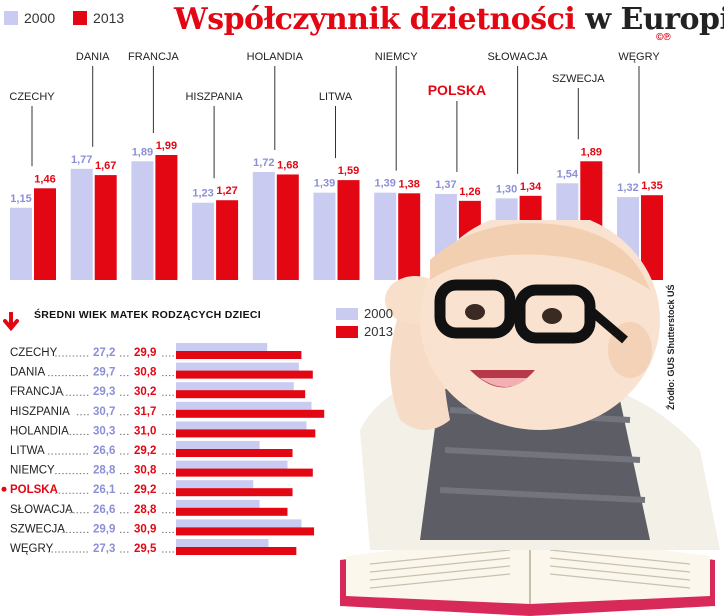  I want to click on age-category-label-9: SZWECJA, so click(37, 529).